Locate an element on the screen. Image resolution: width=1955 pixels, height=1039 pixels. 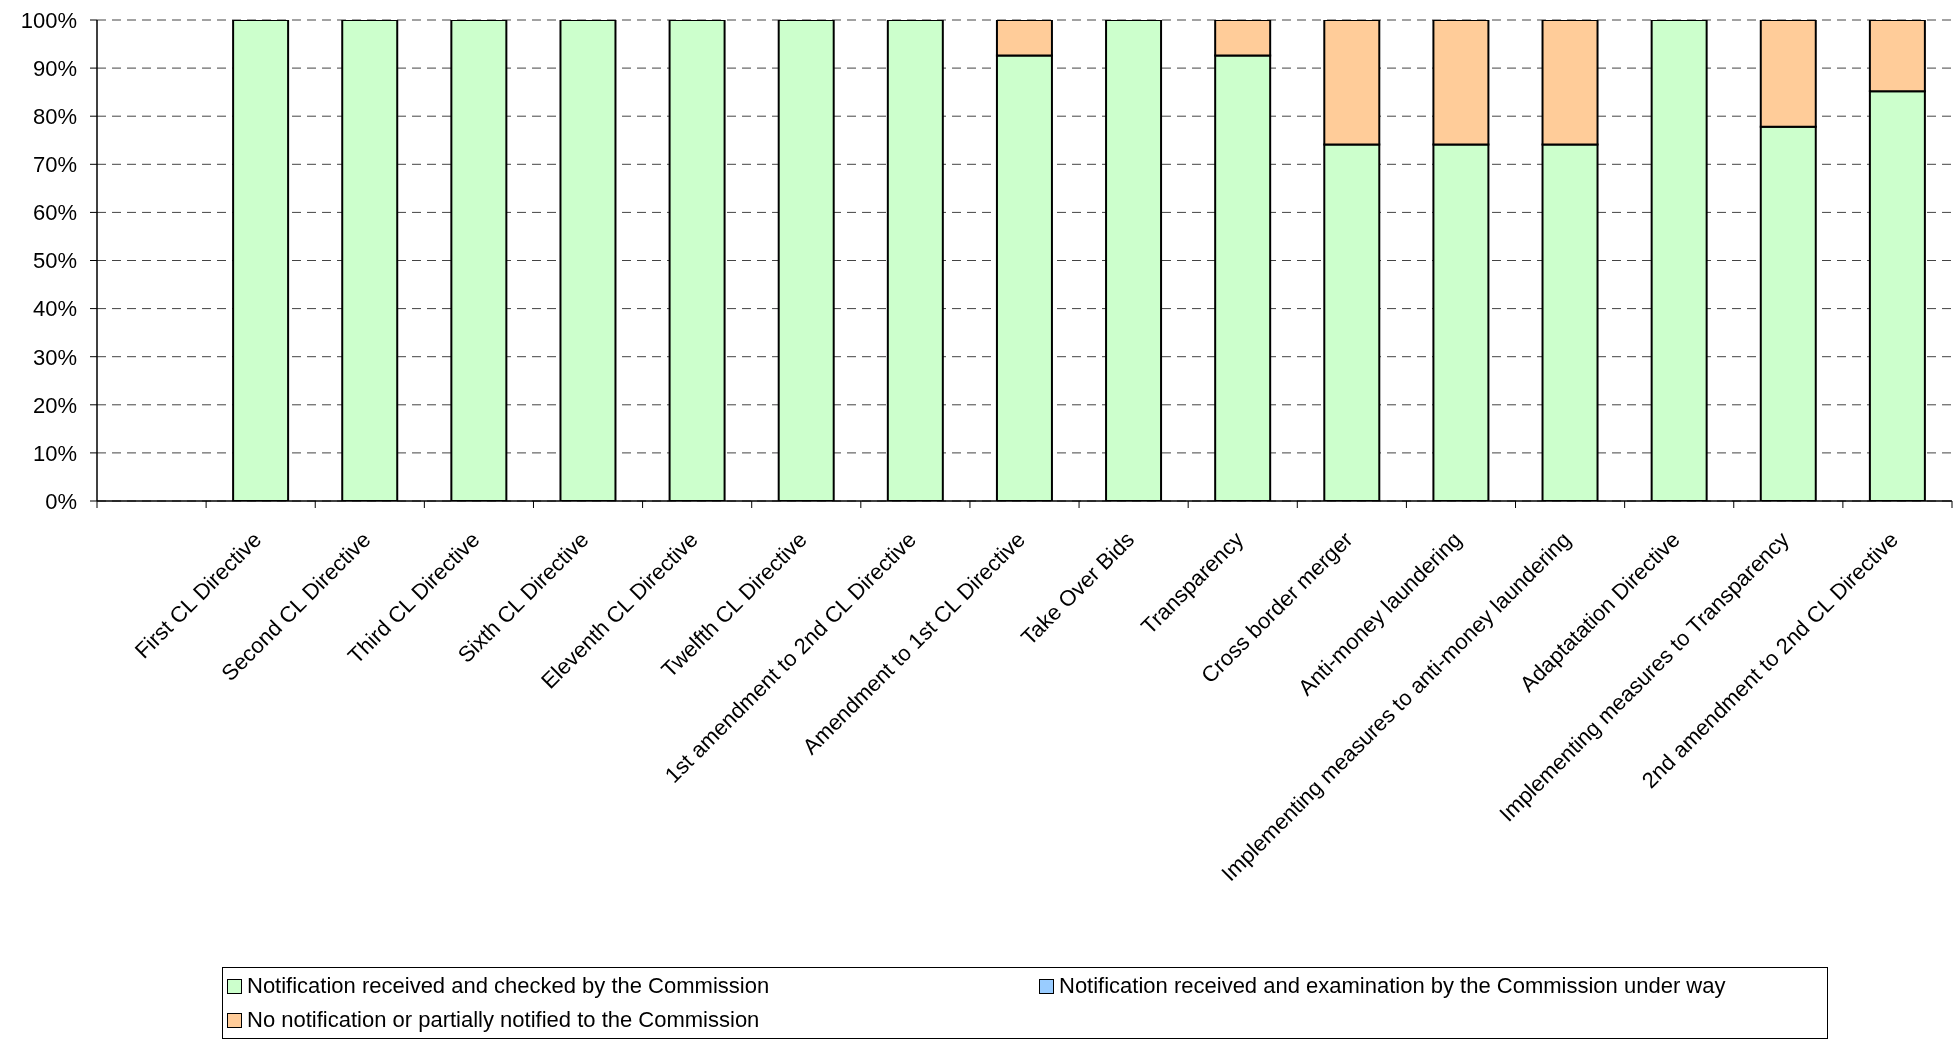
legend-label: No notification or partially notified to the Commission is located at coordinates (503, 1020).